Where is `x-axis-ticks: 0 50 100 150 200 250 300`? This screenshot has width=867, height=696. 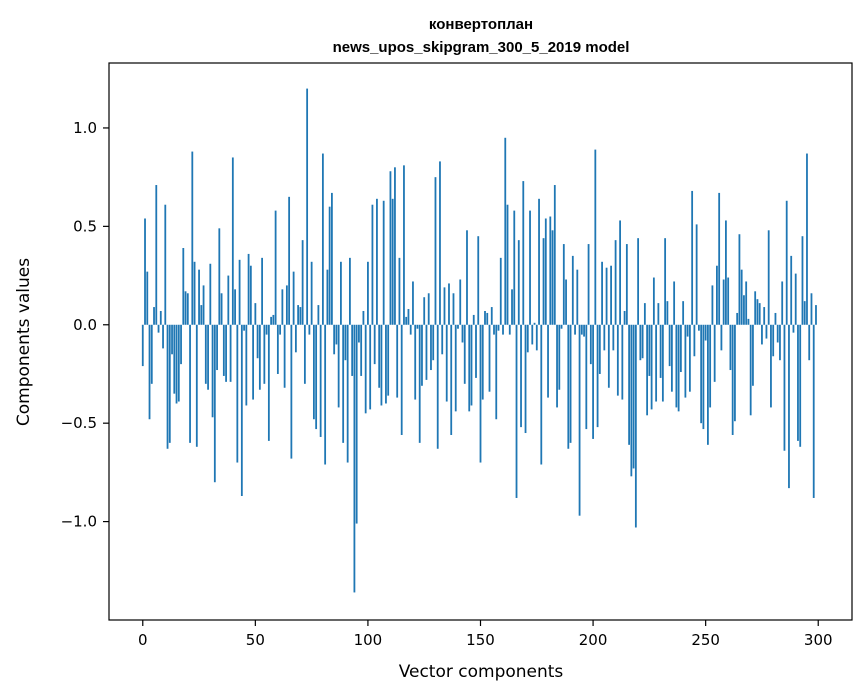 x-axis-ticks: 0 50 100 150 200 250 300 is located at coordinates (485, 634).